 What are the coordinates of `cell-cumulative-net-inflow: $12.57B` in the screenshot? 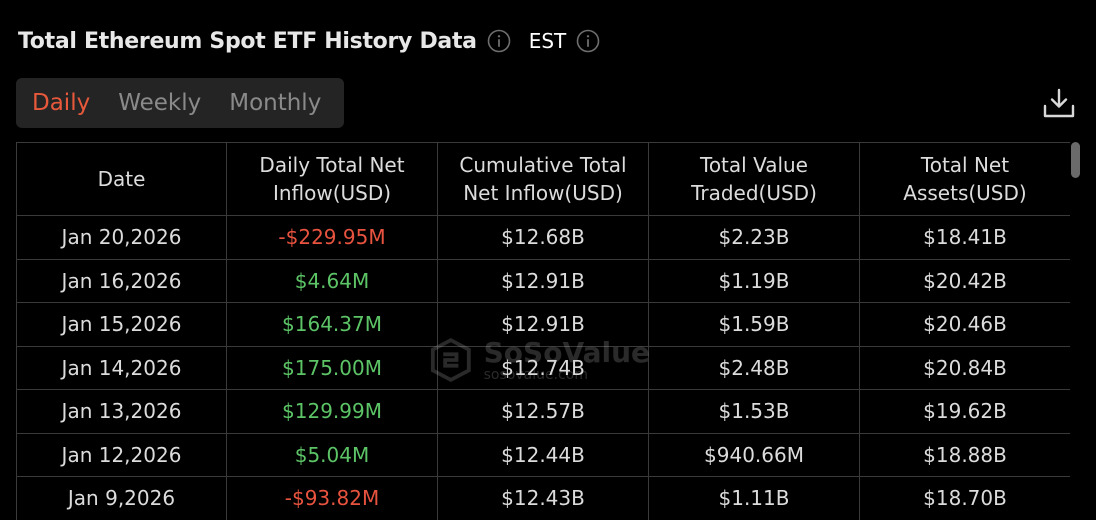 It's located at (543, 411).